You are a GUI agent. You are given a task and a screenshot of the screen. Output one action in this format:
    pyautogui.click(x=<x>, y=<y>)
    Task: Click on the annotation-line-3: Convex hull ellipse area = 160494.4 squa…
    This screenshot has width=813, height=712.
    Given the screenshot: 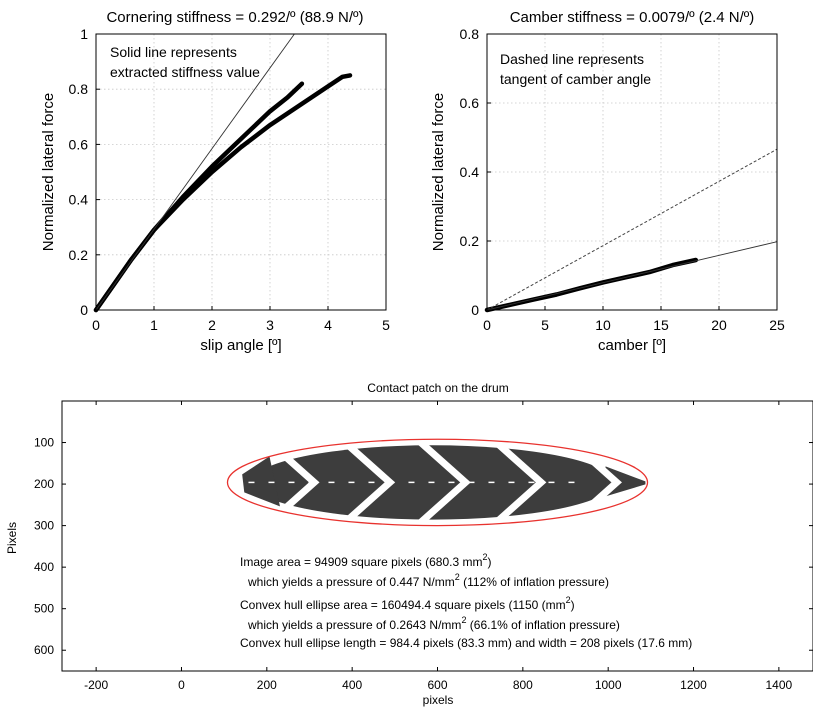 What is the action you would take?
    pyautogui.click(x=407, y=603)
    